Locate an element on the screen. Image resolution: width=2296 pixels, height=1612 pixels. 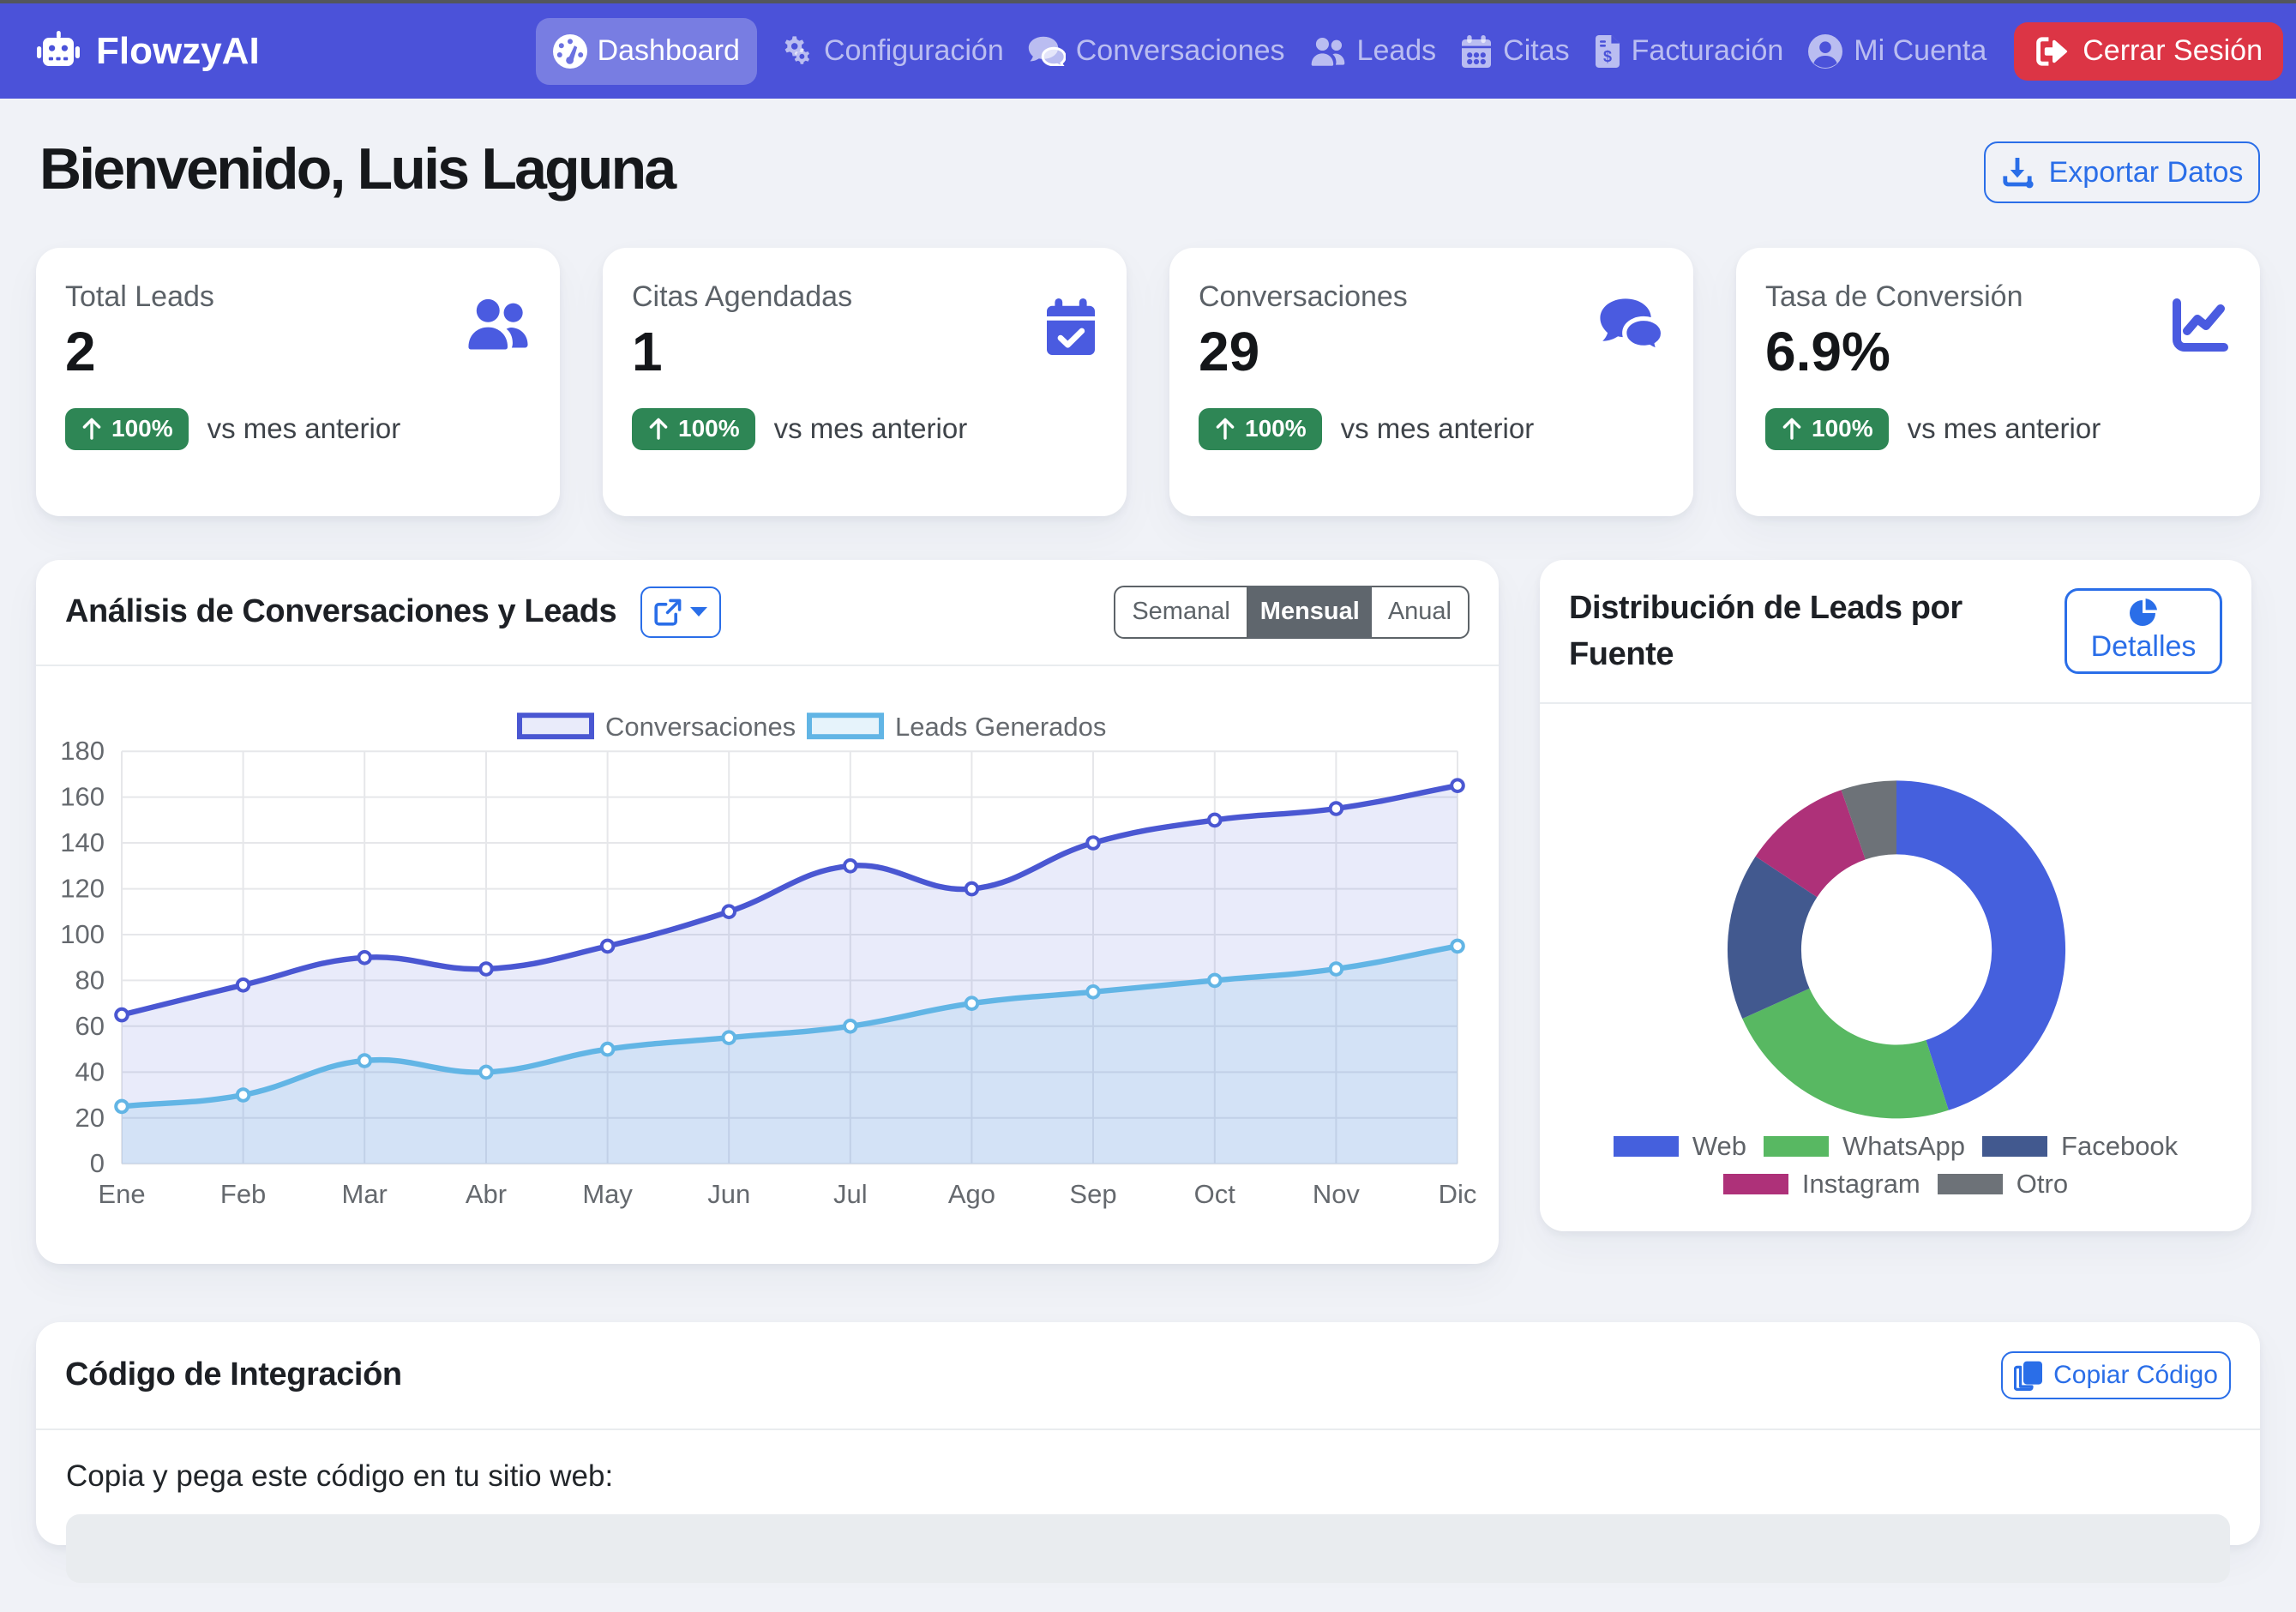
svg-text: Abr is located at coordinates (487, 1194).